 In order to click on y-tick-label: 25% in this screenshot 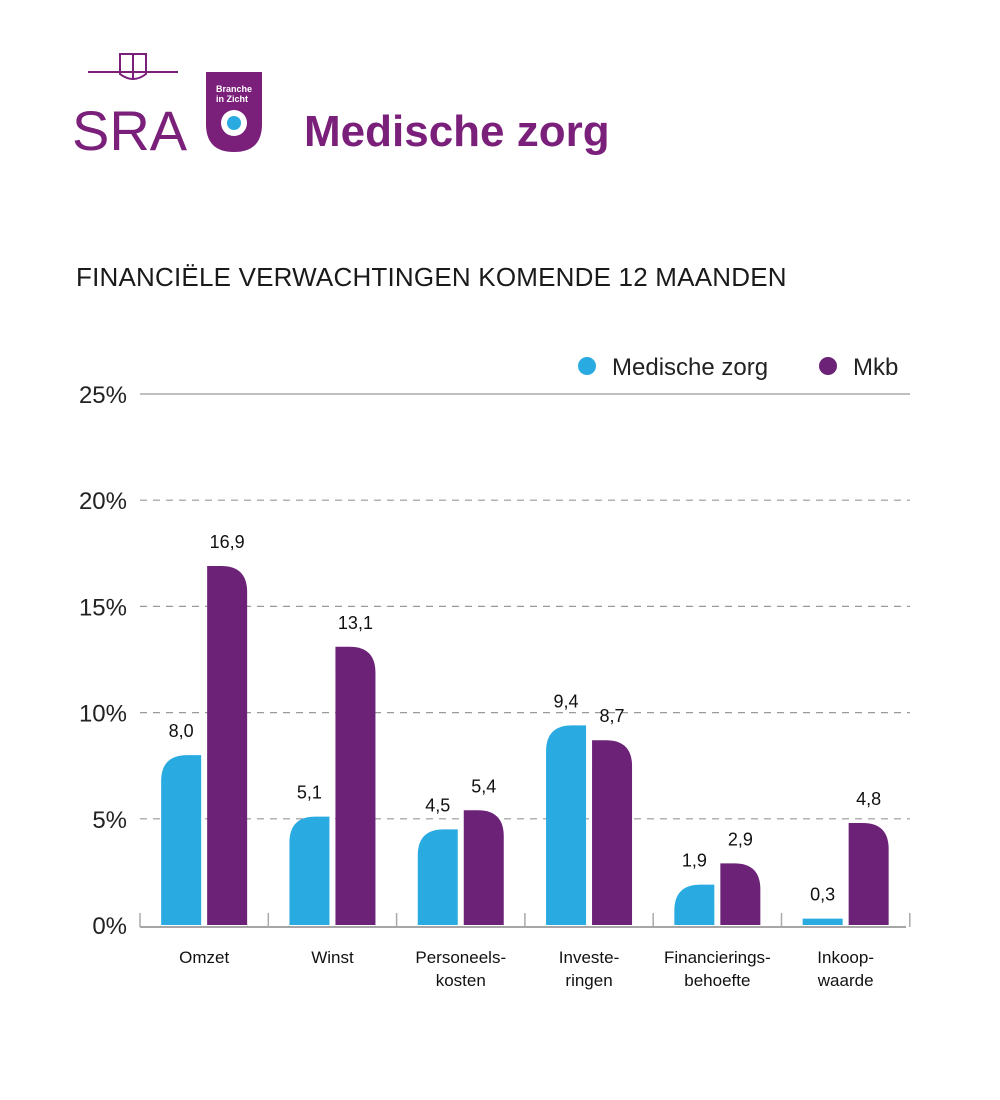, I will do `click(103, 395)`.